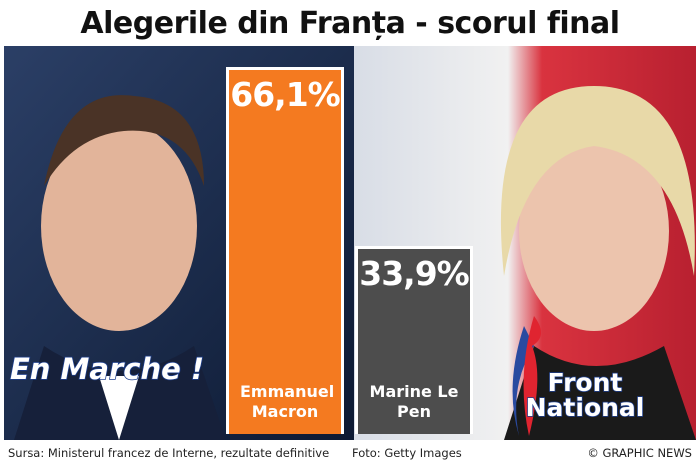 This screenshot has height=466, width=700. What do you see at coordinates (414, 273) in the screenshot?
I see `value-label: 33,9%` at bounding box center [414, 273].